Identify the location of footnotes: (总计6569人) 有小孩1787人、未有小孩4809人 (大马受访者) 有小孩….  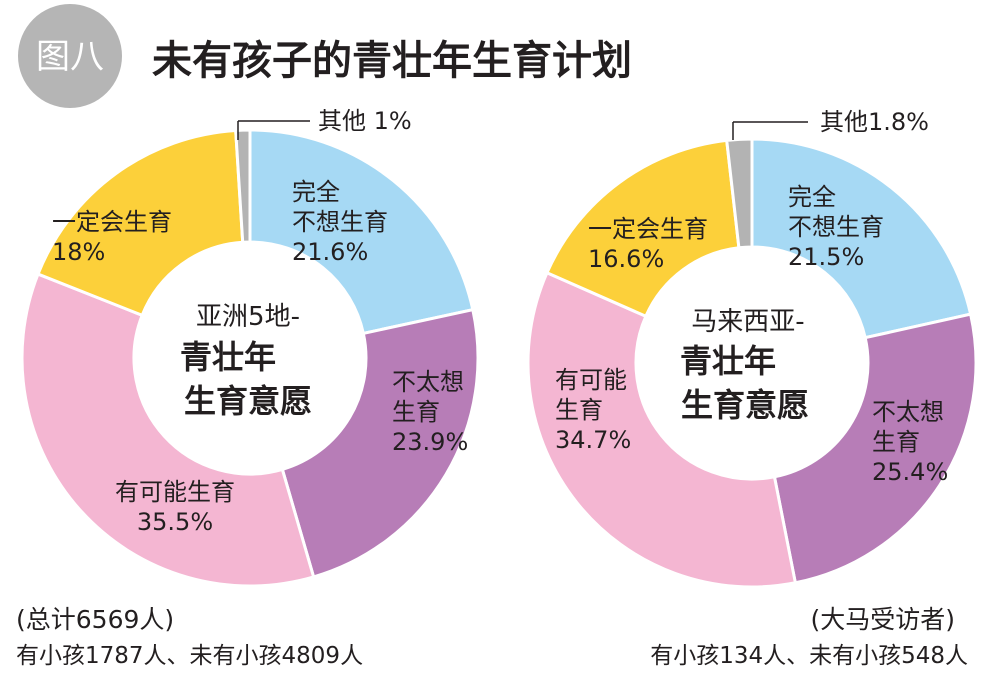
(492, 637).